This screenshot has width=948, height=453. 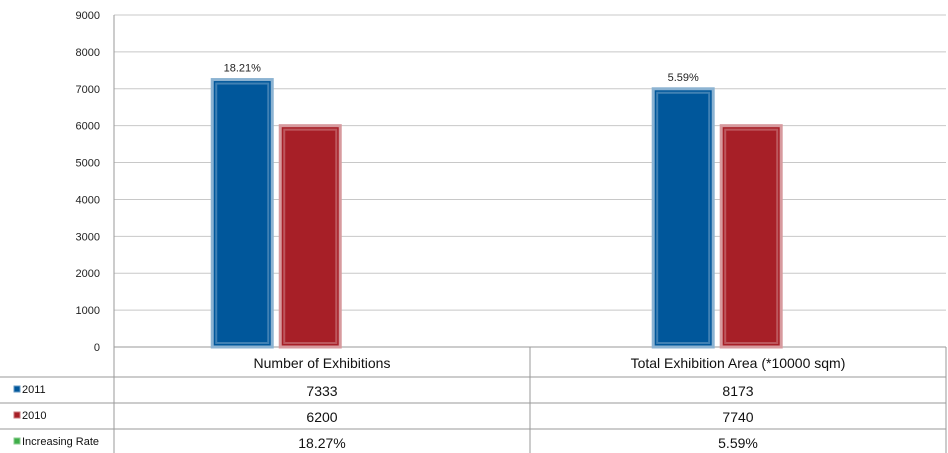 What do you see at coordinates (321, 417) in the screenshot?
I see `table-cell: 6200` at bounding box center [321, 417].